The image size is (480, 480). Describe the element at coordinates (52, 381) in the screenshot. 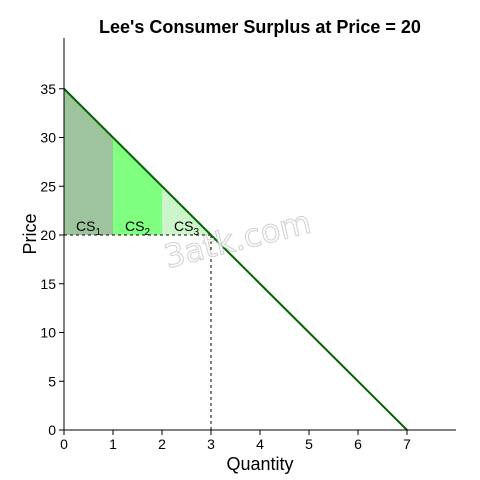

I see `y-tick-label: 5` at that location.